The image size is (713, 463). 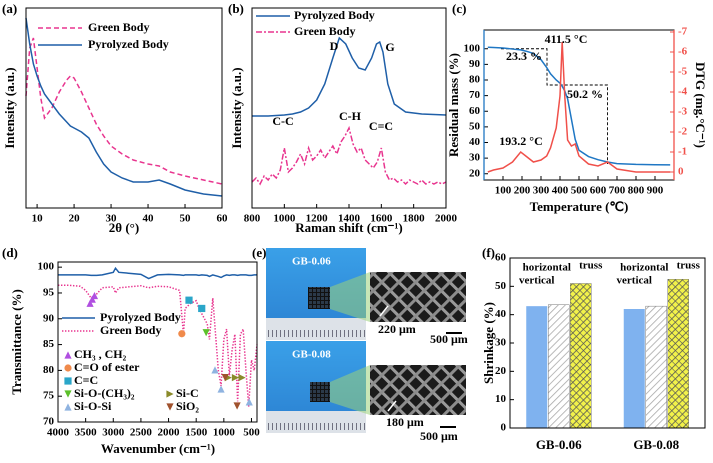 I want to click on sample-photo: GB-0.08 180 μm 500 μm, so click(x=366, y=392).